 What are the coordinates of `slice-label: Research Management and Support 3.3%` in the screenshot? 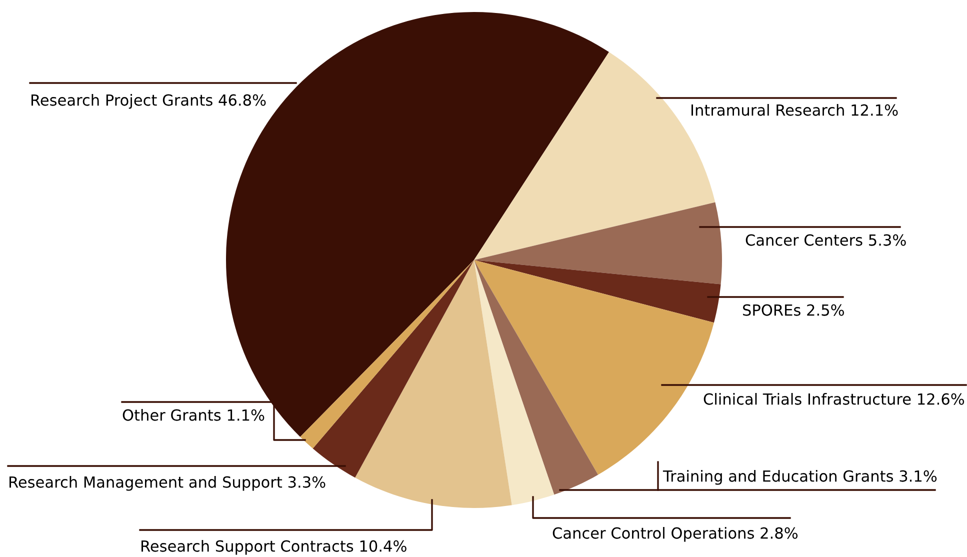 It's located at (168, 483).